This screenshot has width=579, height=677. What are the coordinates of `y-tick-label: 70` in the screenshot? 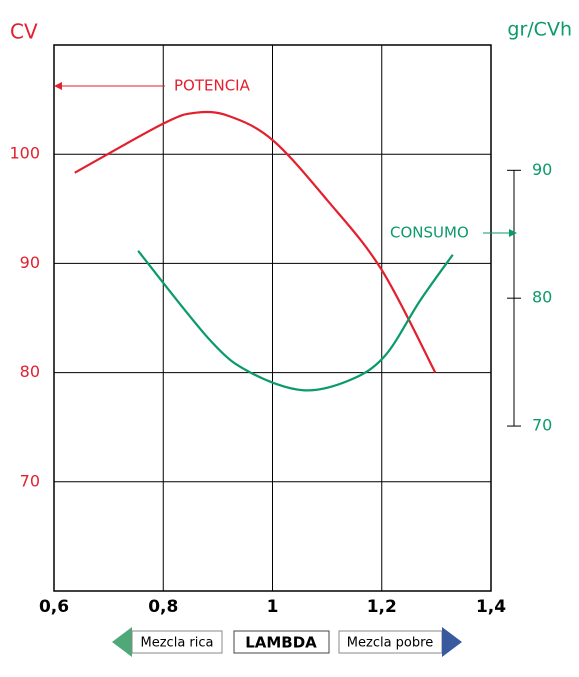 It's located at (30, 480).